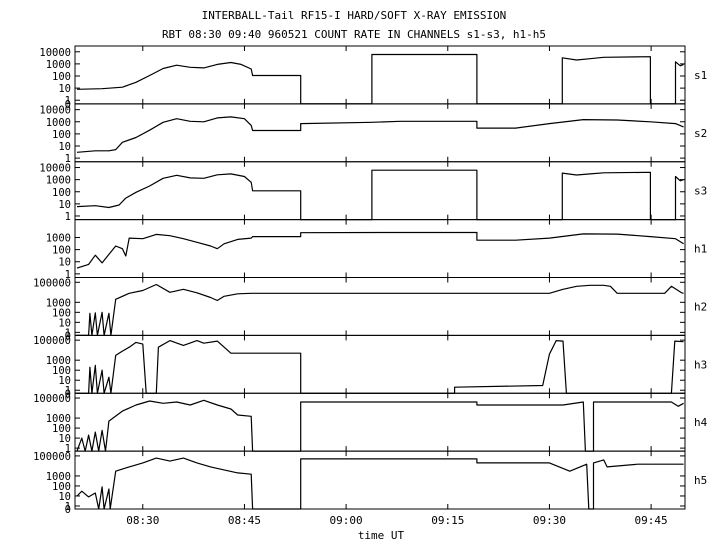 The width and height of the screenshot is (720, 550). I want to click on series-line-s2, so click(380, 134).